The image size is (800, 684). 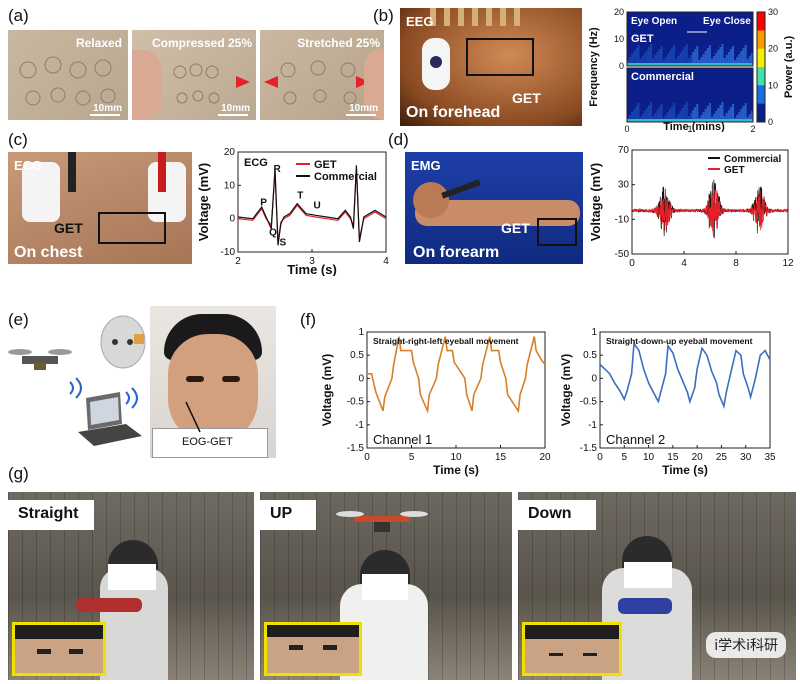 I want to click on y-axis-label: Frequency (Hz), so click(x=594, y=67).